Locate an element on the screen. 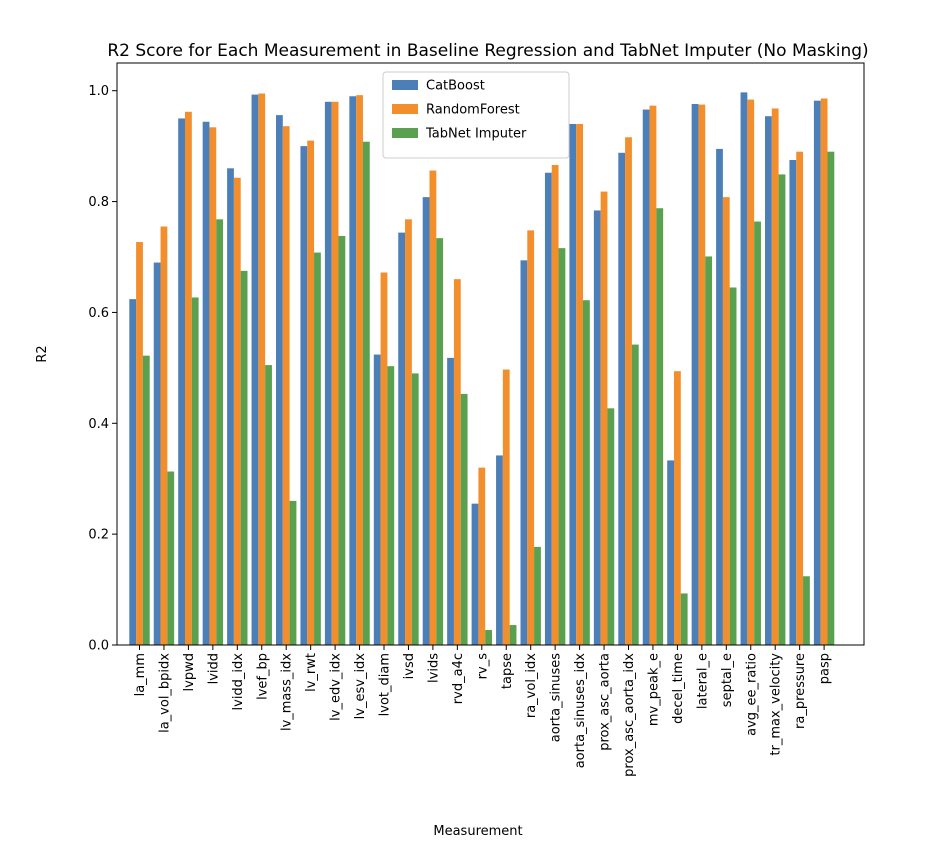  y-tick-label: 0.6 is located at coordinates (98, 313).